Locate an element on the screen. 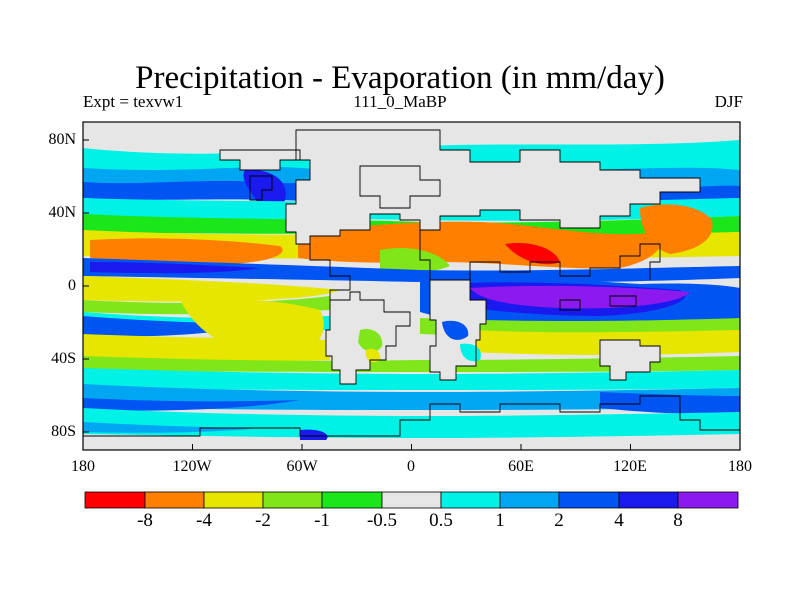 This screenshot has width=800, height=600. colorbar-label: -4 is located at coordinates (204, 520).